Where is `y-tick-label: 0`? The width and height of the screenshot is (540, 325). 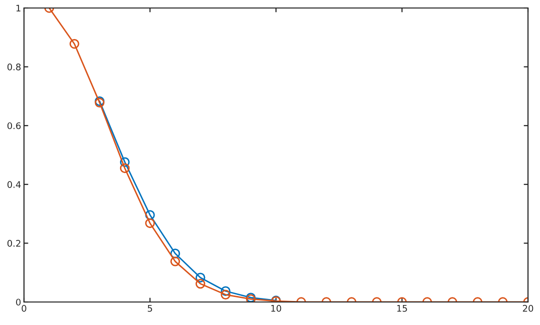
y-tick-label: 0 is located at coordinates (18, 302).